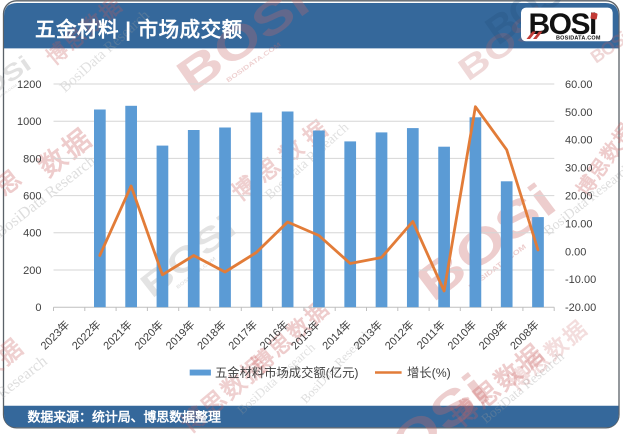 The height and width of the screenshot is (434, 623). What do you see at coordinates (575, 252) in the screenshot?
I see `svg-text: 0.00` at bounding box center [575, 252].